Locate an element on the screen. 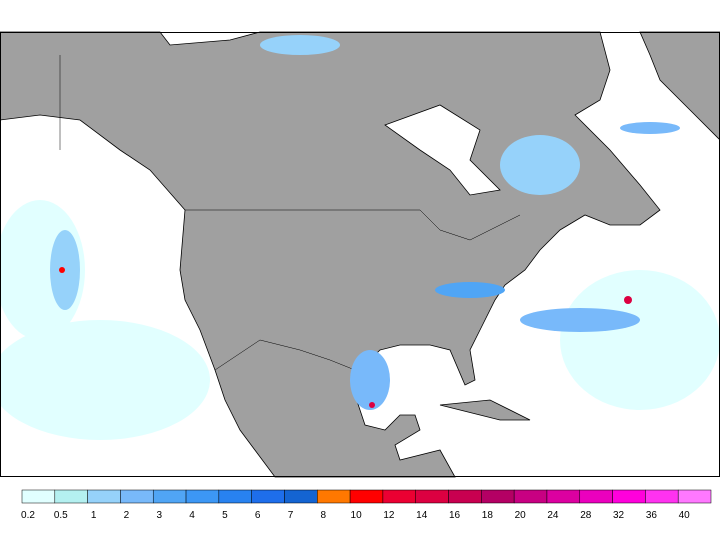 The image size is (720, 540). colorbar-label: 6 is located at coordinates (258, 515).